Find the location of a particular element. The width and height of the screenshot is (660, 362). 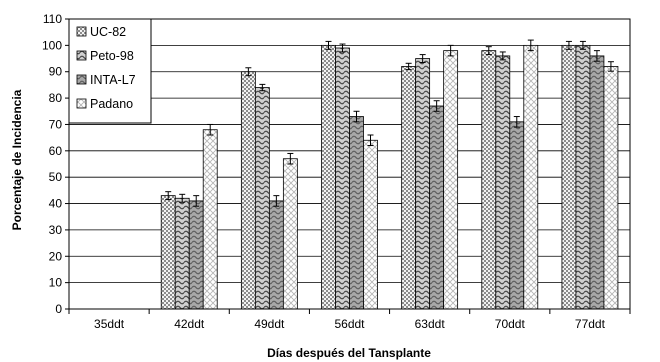

x-tick-label: 77ddt is located at coordinates (590, 324).